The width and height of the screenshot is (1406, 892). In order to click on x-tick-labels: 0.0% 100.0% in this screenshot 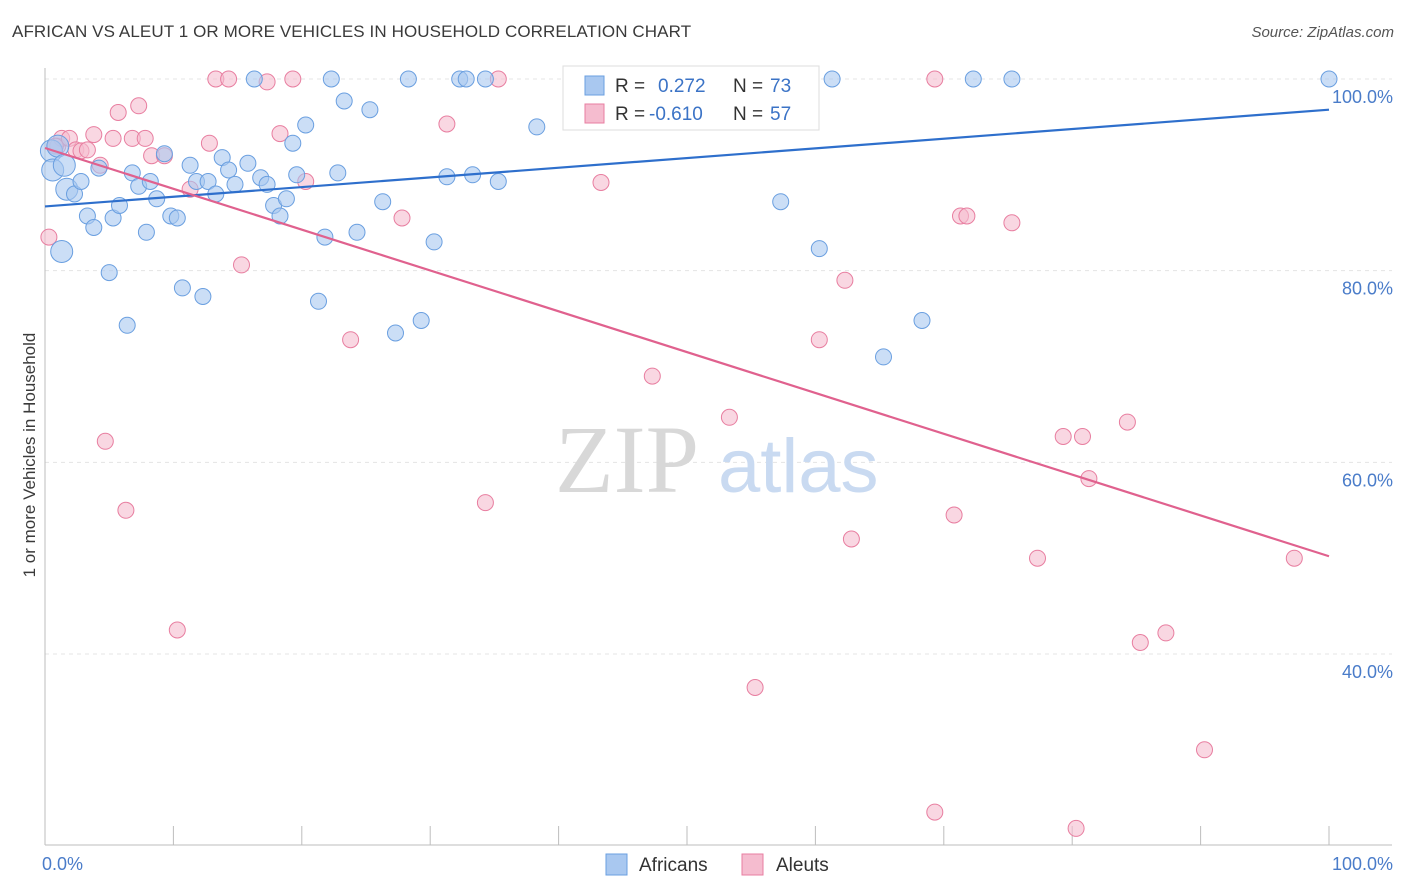, I will do `click(717, 864)`.